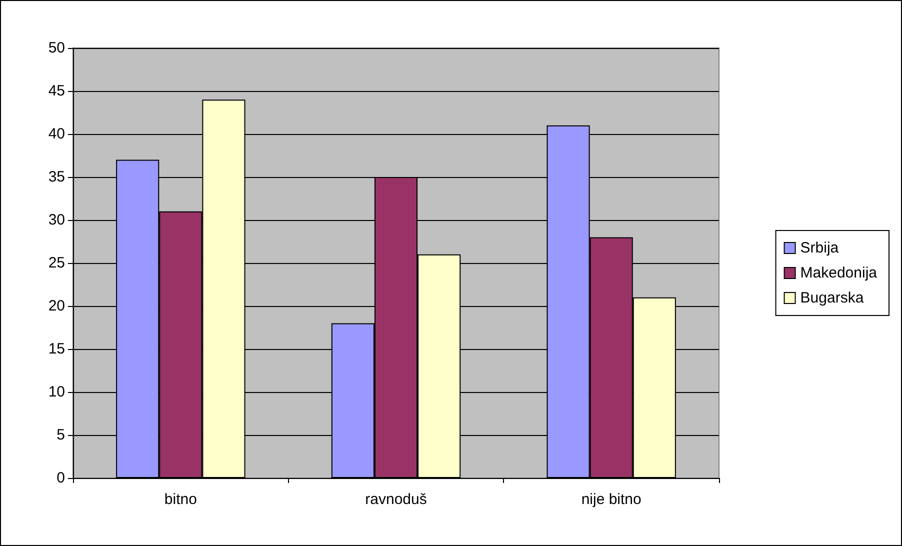 The image size is (902, 546). Describe the element at coordinates (56, 177) in the screenshot. I see `y-tick-label: 35` at that location.